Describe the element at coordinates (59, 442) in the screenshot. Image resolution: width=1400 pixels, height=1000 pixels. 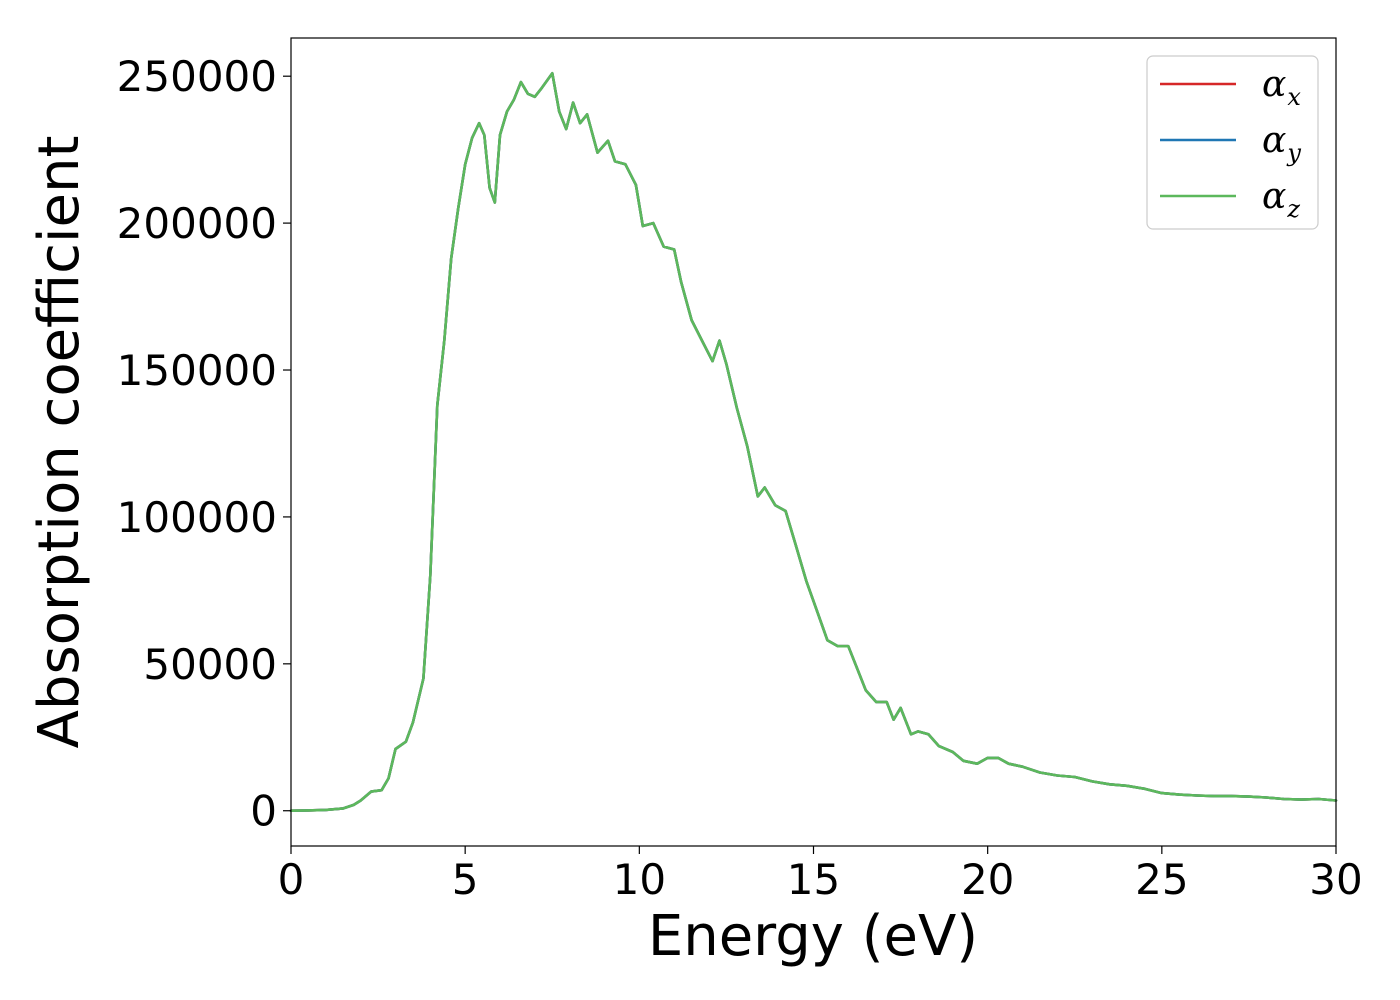
I see `y-axis-label: Absorption coefficient` at that location.